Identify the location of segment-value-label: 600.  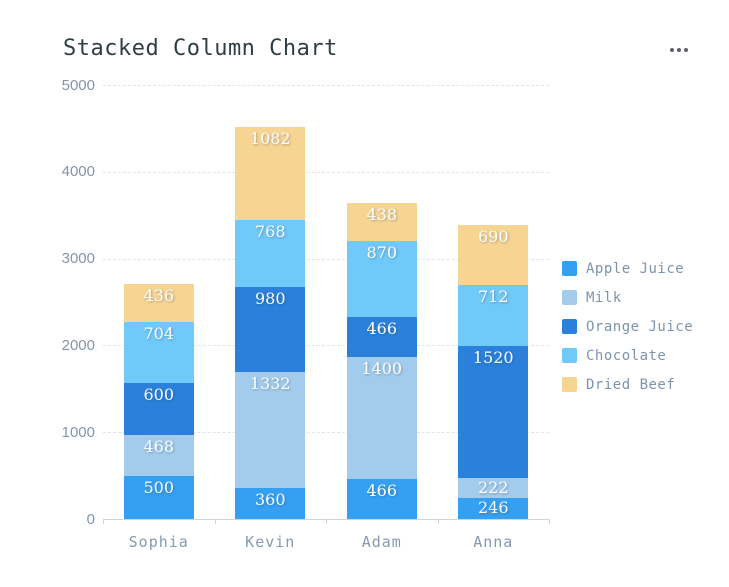
(159, 394).